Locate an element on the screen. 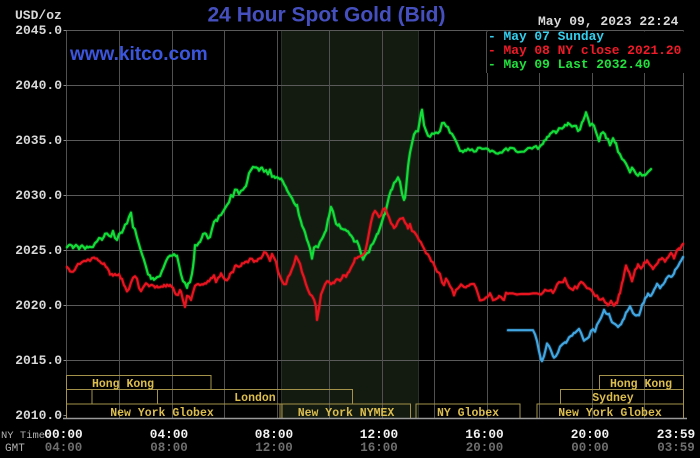  svg-text: NY Time is located at coordinates (23, 436).